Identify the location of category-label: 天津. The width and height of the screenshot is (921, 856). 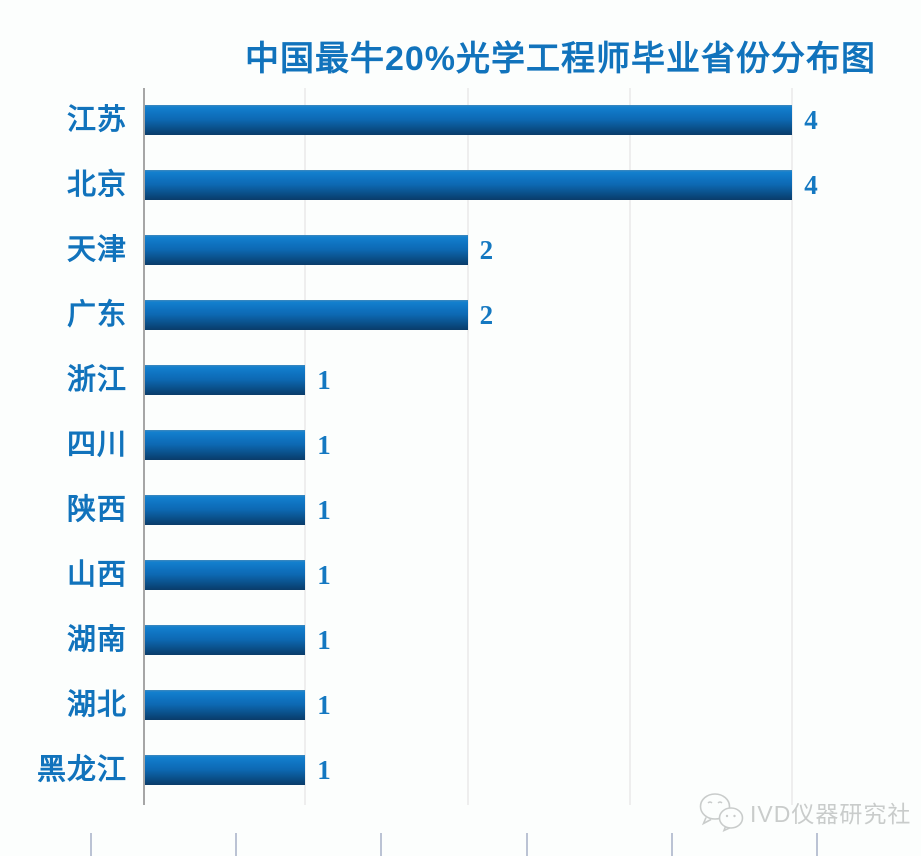
(96, 250).